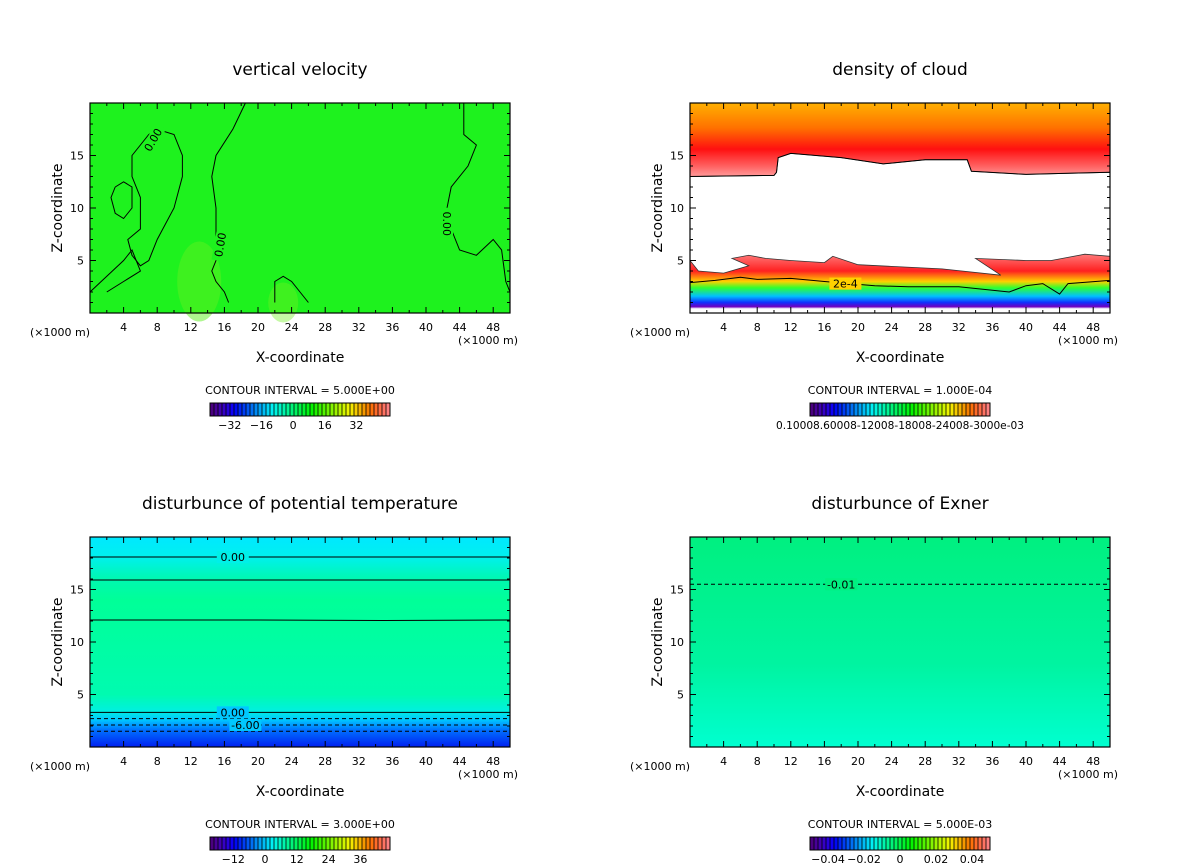  I want to click on contour-interval-text: CONTOUR INTERVAL = 5.000E-03, so click(900, 824).